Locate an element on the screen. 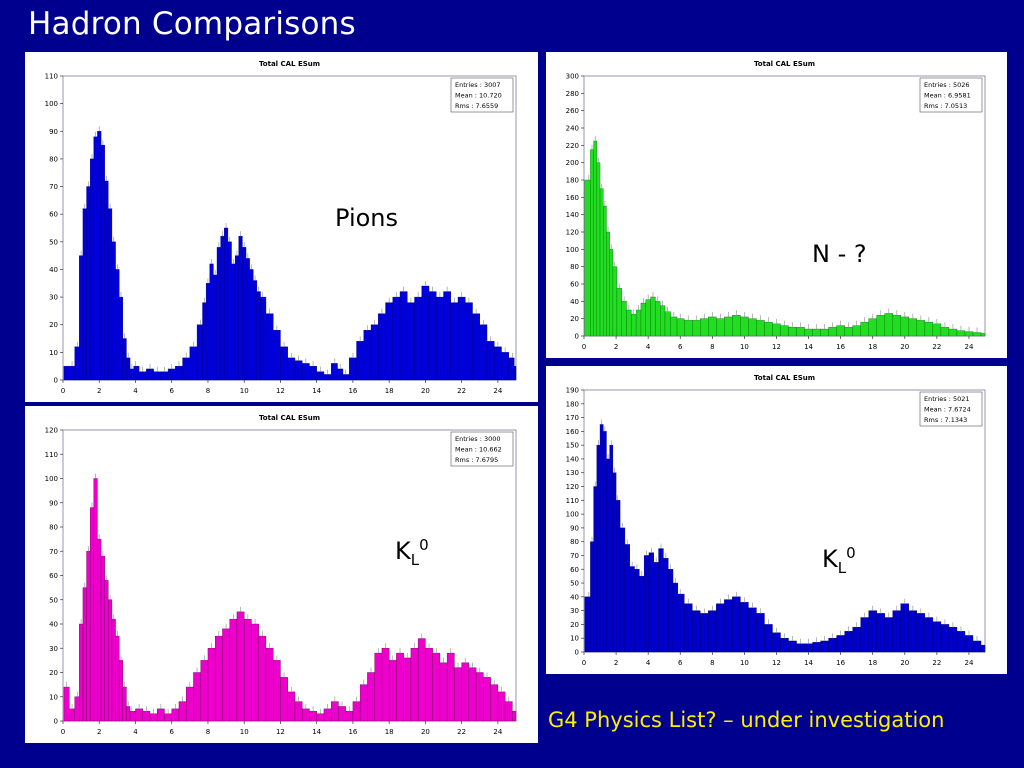  annotation-superscript: 0 is located at coordinates (851, 553).